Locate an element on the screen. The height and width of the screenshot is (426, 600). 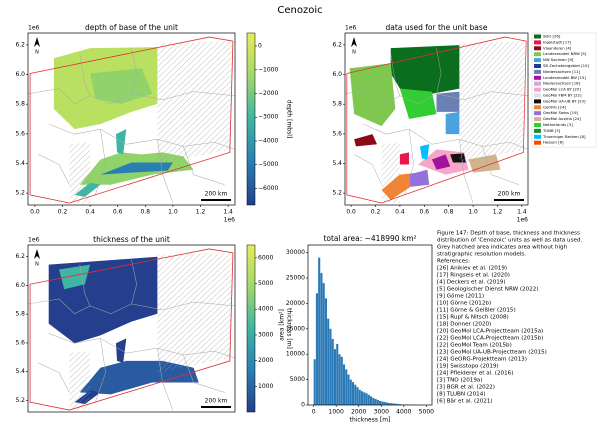
legend-label: Hessen [6] is located at coordinates (553, 142).